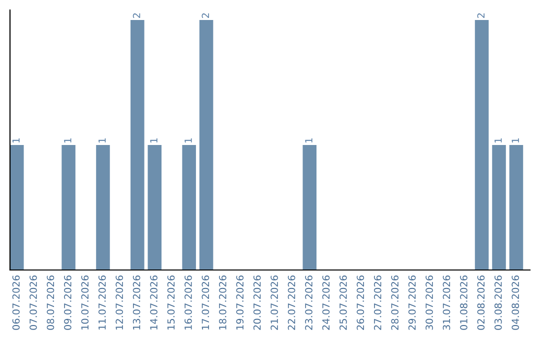  I want to click on x-tick-label: 17.07.2026, so click(206, 302).